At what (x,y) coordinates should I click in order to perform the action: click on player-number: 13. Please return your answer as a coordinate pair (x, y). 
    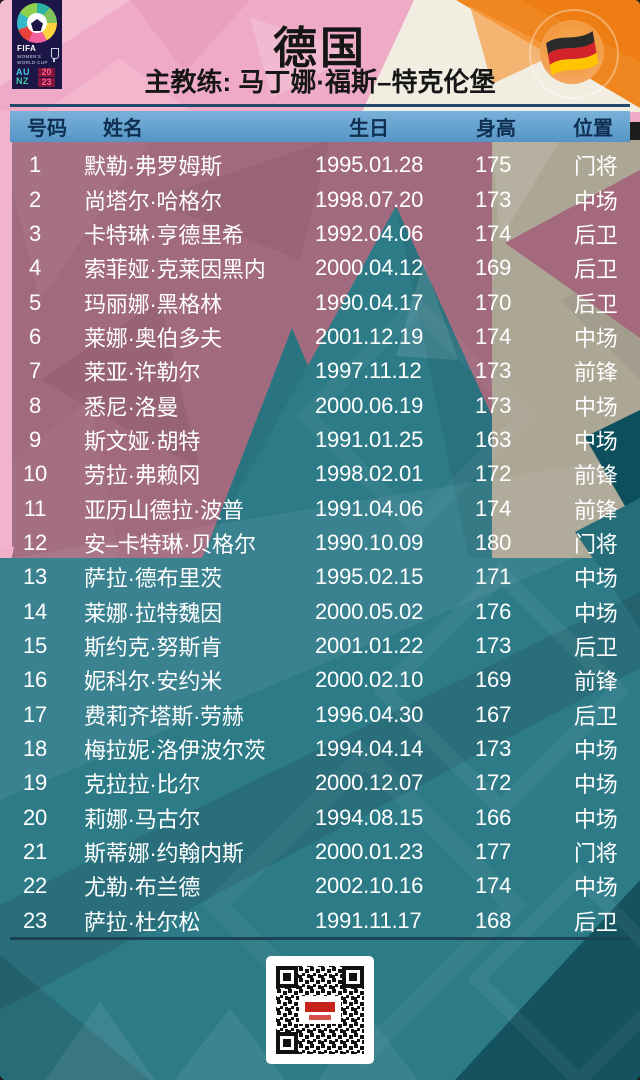
    Looking at the image, I should click on (35, 577).